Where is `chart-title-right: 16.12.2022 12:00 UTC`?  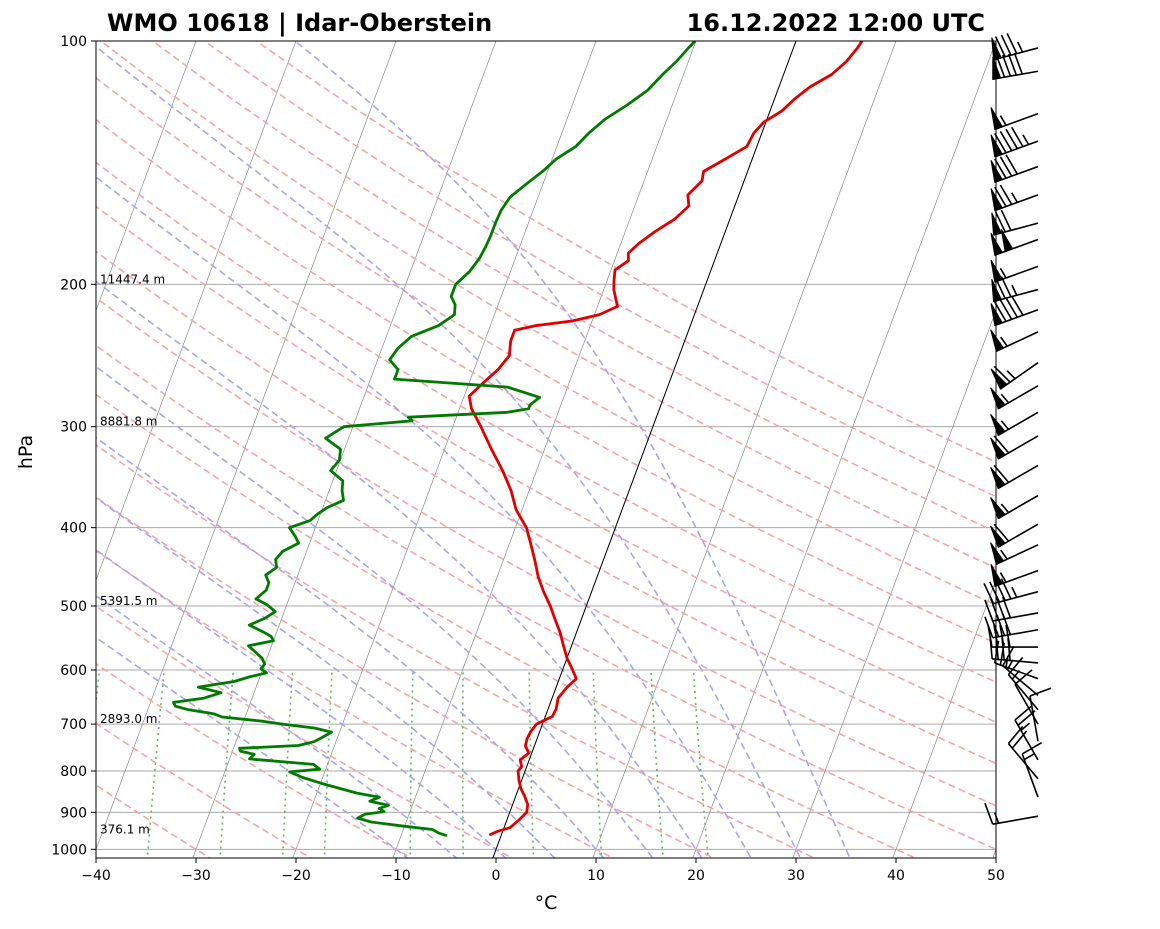 chart-title-right: 16.12.2022 12:00 UTC is located at coordinates (836, 23).